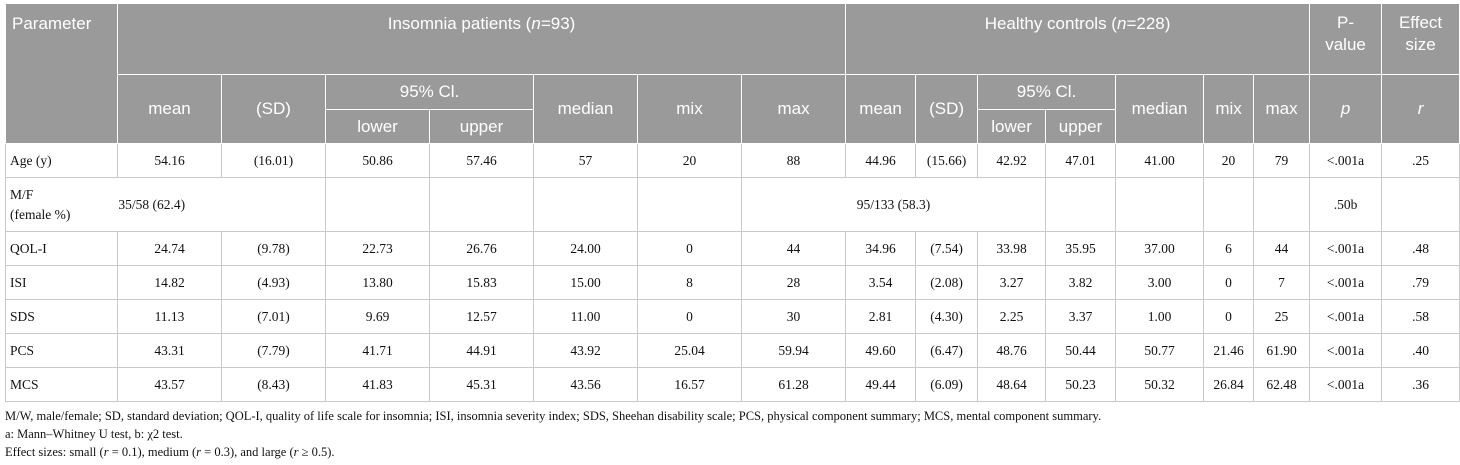 The image size is (1460, 465). What do you see at coordinates (1081, 350) in the screenshot?
I see `cell: 50.44` at bounding box center [1081, 350].